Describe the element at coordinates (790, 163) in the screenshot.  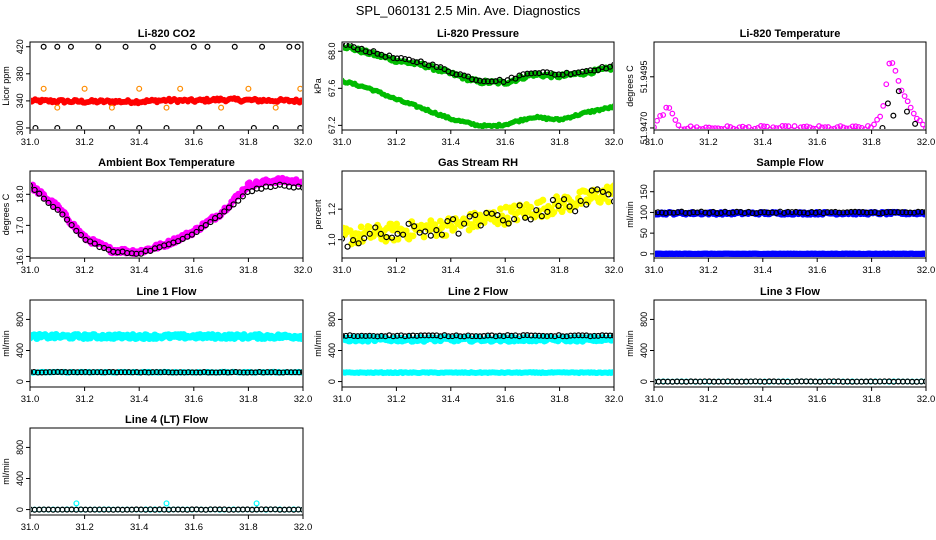
I see `panel-title: Sample Flow` at that location.